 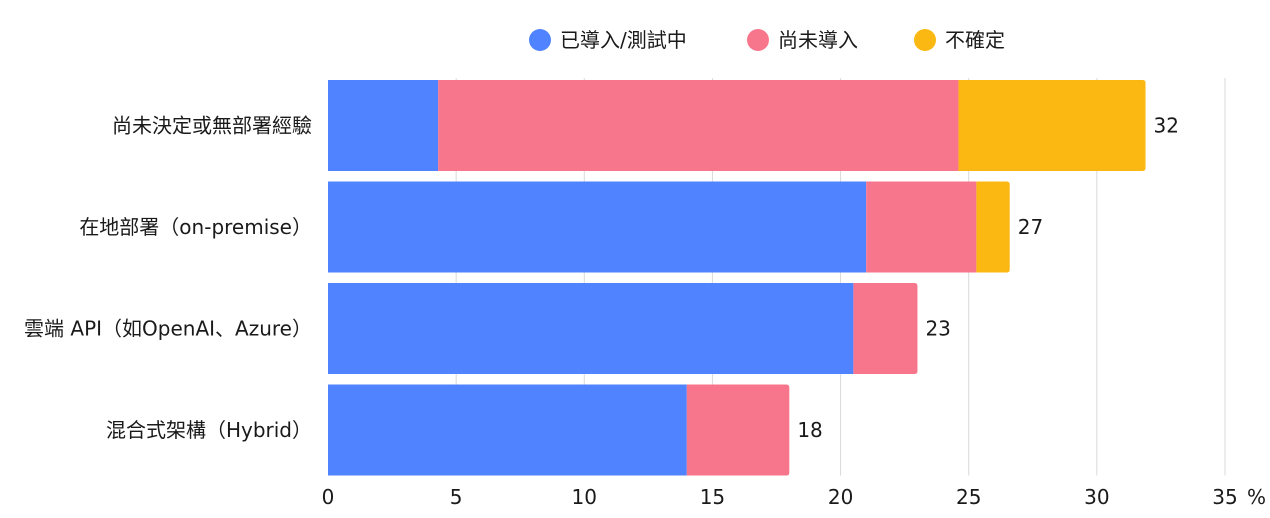 What do you see at coordinates (1166, 126) in the screenshot?
I see `total-label: 32` at bounding box center [1166, 126].